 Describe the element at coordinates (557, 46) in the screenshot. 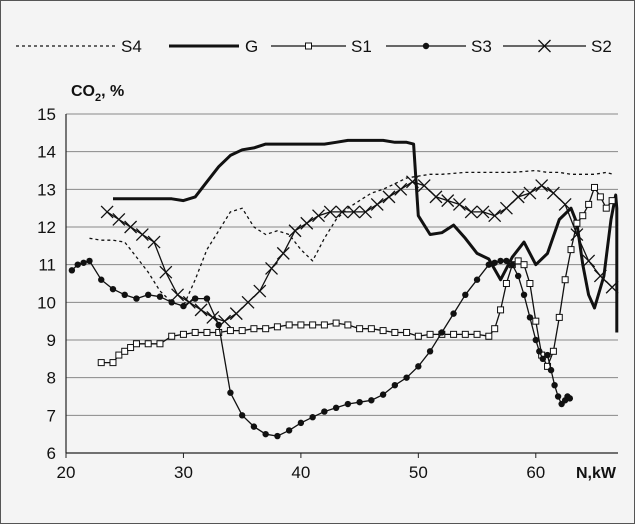

I see `legend-item-s2: S2` at that location.